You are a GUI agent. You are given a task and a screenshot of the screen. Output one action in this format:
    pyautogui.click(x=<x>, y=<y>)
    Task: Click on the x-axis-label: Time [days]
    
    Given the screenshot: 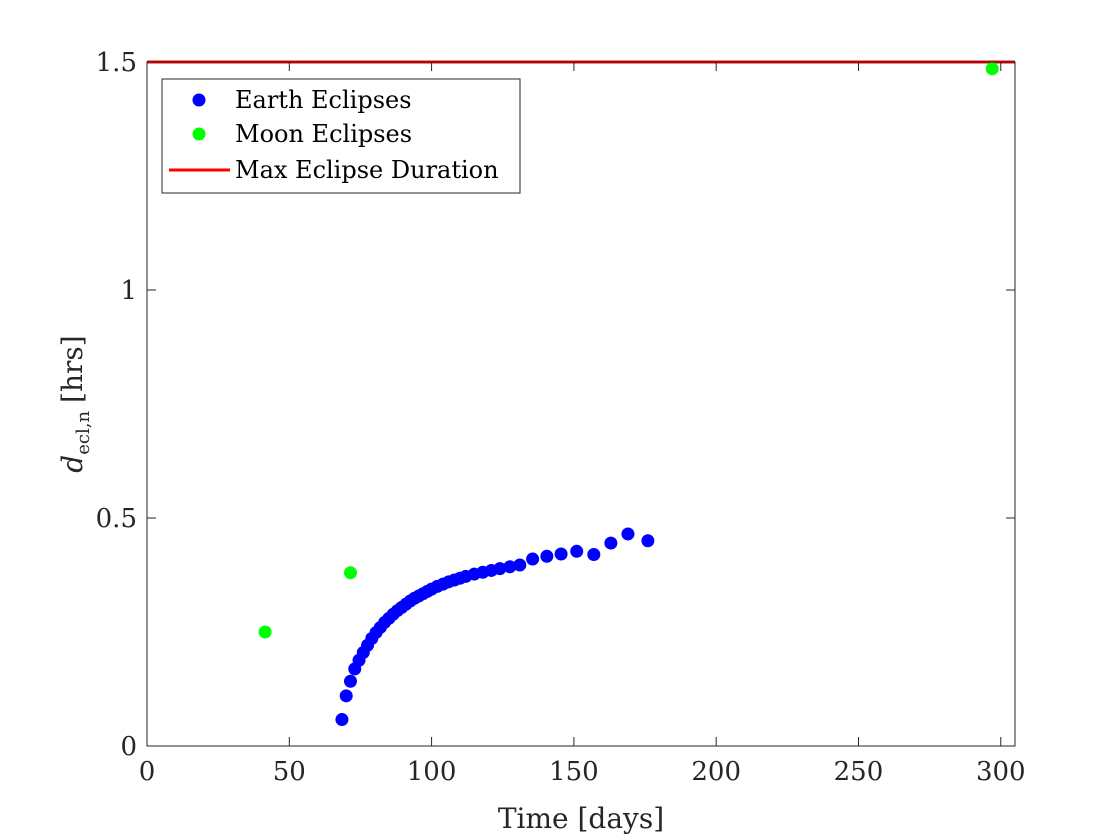 What is the action you would take?
    pyautogui.click(x=581, y=818)
    